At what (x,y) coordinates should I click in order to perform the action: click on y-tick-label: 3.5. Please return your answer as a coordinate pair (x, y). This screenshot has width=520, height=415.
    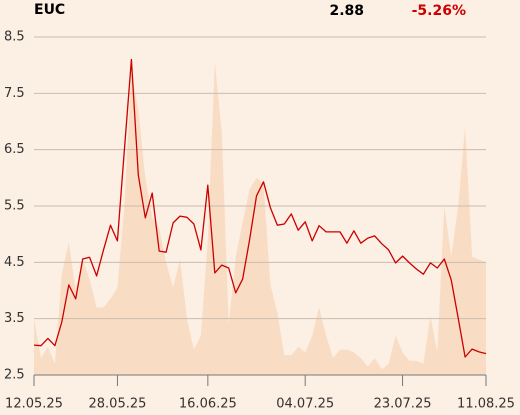
    Looking at the image, I should click on (14, 318).